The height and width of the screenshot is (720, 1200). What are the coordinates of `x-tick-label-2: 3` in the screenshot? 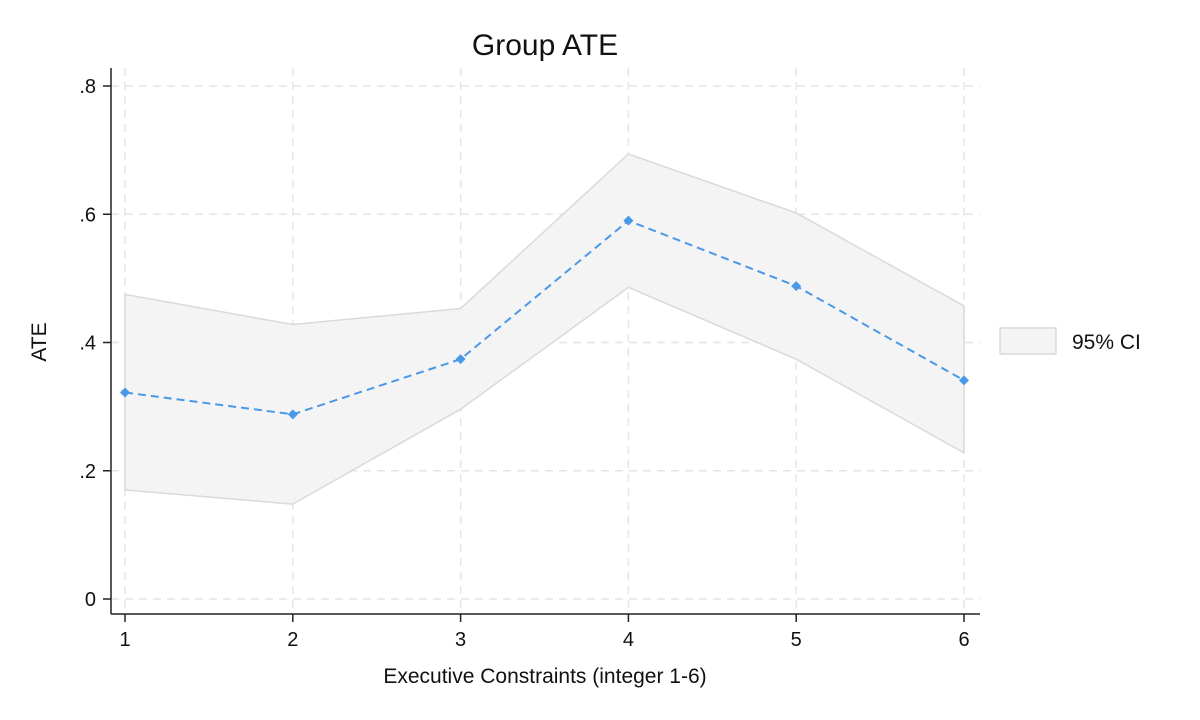 It's located at (460, 640).